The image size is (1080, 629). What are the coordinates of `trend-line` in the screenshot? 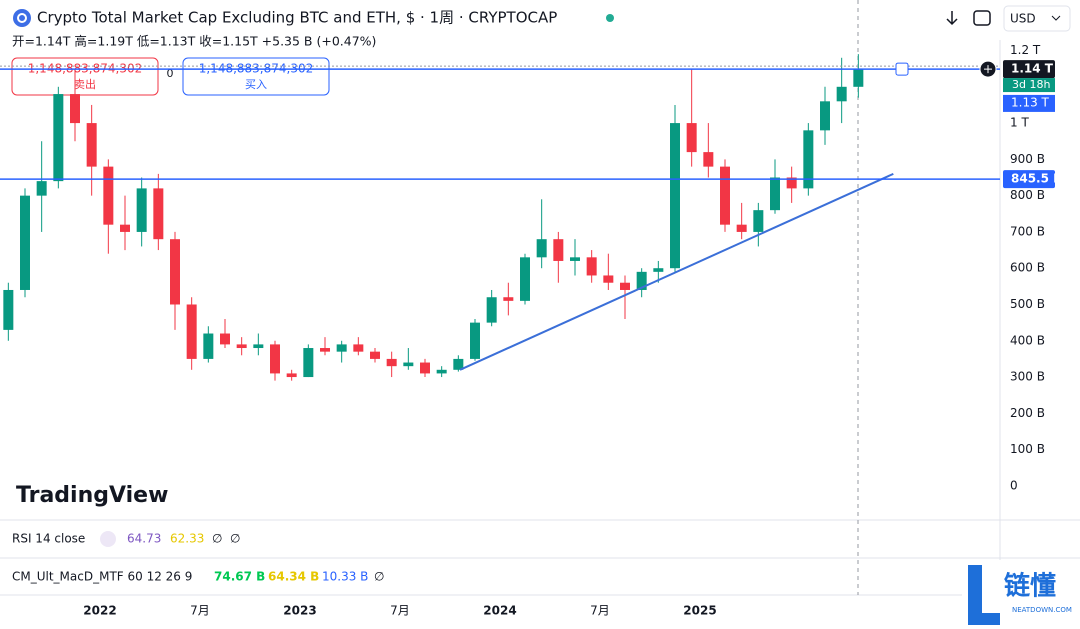 It's located at (676, 271).